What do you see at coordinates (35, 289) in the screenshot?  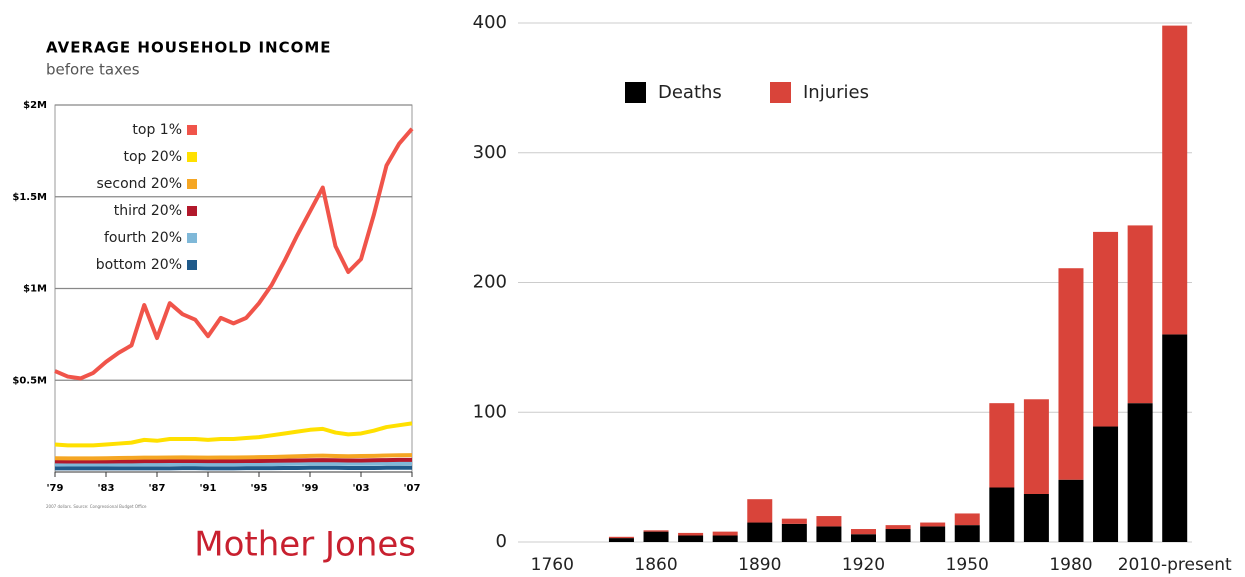 I see `y-tick-label: $1M` at bounding box center [35, 289].